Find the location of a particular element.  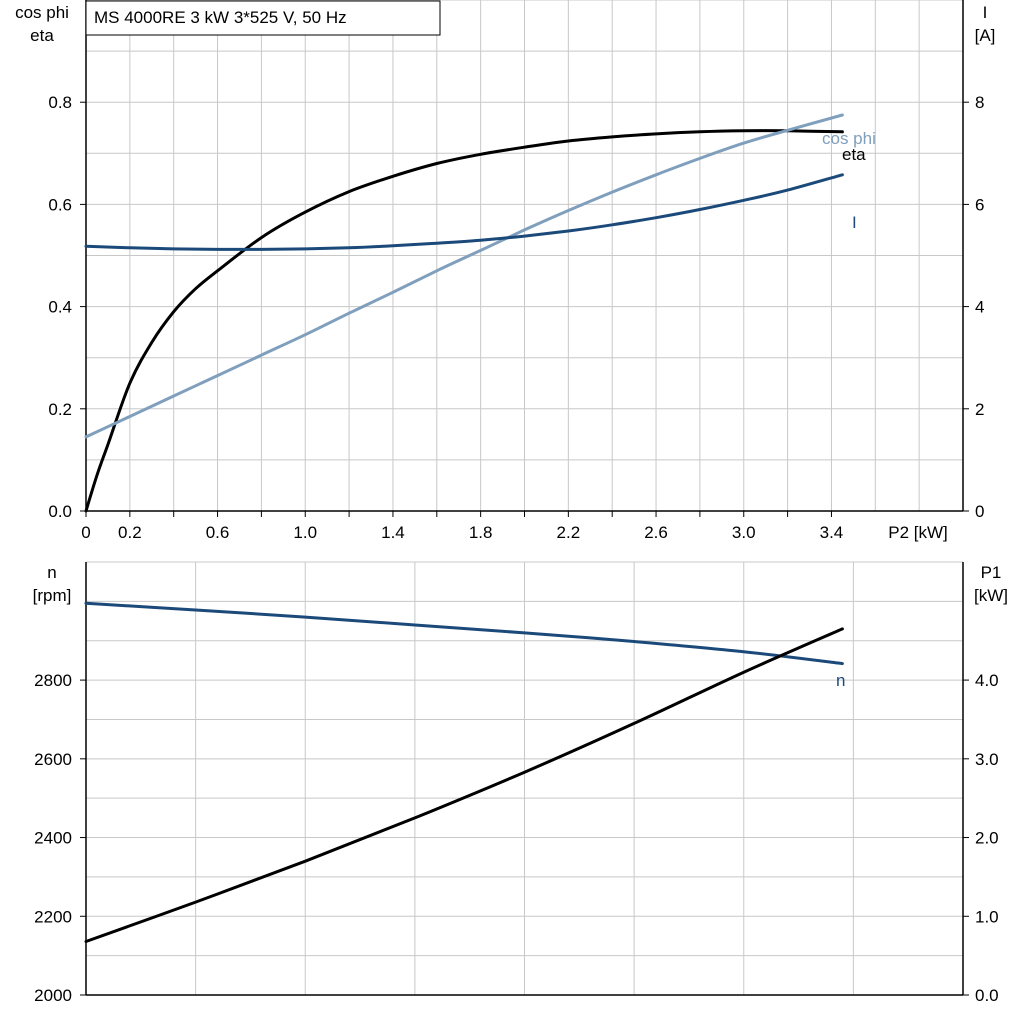

left-tick-label: 0.2 is located at coordinates (60, 409).